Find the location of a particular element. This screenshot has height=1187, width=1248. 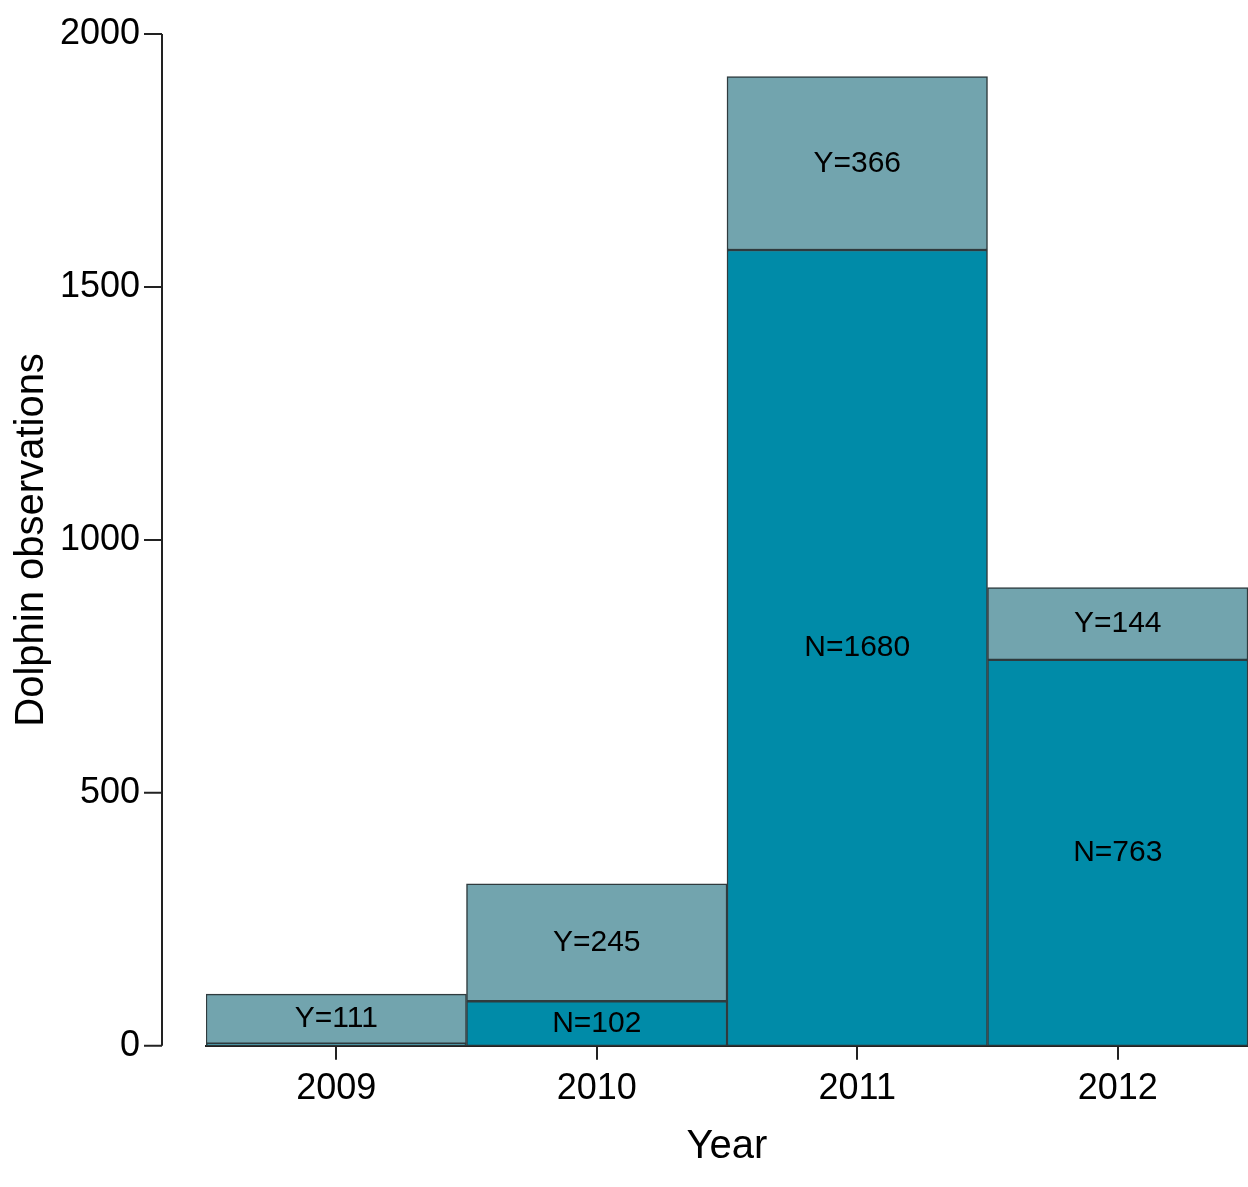

y-axis-title: Dolphin observations is located at coordinates (29, 540).